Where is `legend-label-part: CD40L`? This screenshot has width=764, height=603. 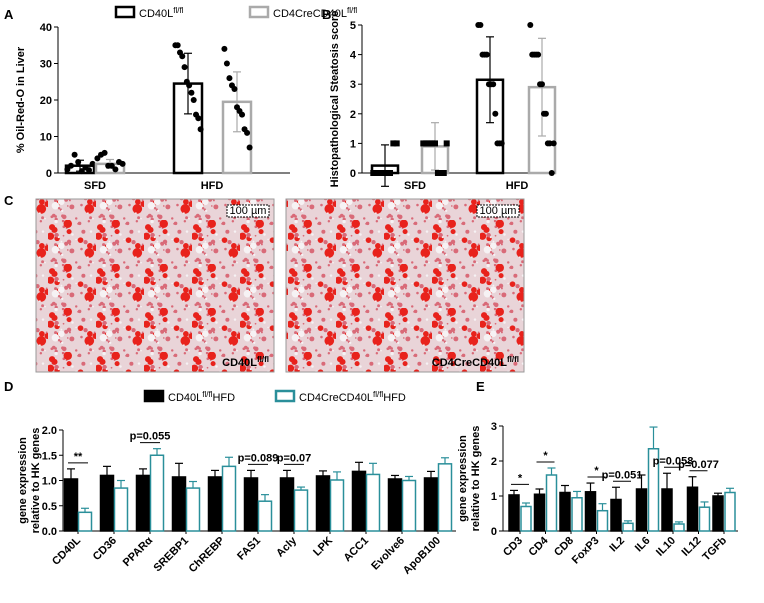 legend-label-part: CD40L is located at coordinates (185, 398).